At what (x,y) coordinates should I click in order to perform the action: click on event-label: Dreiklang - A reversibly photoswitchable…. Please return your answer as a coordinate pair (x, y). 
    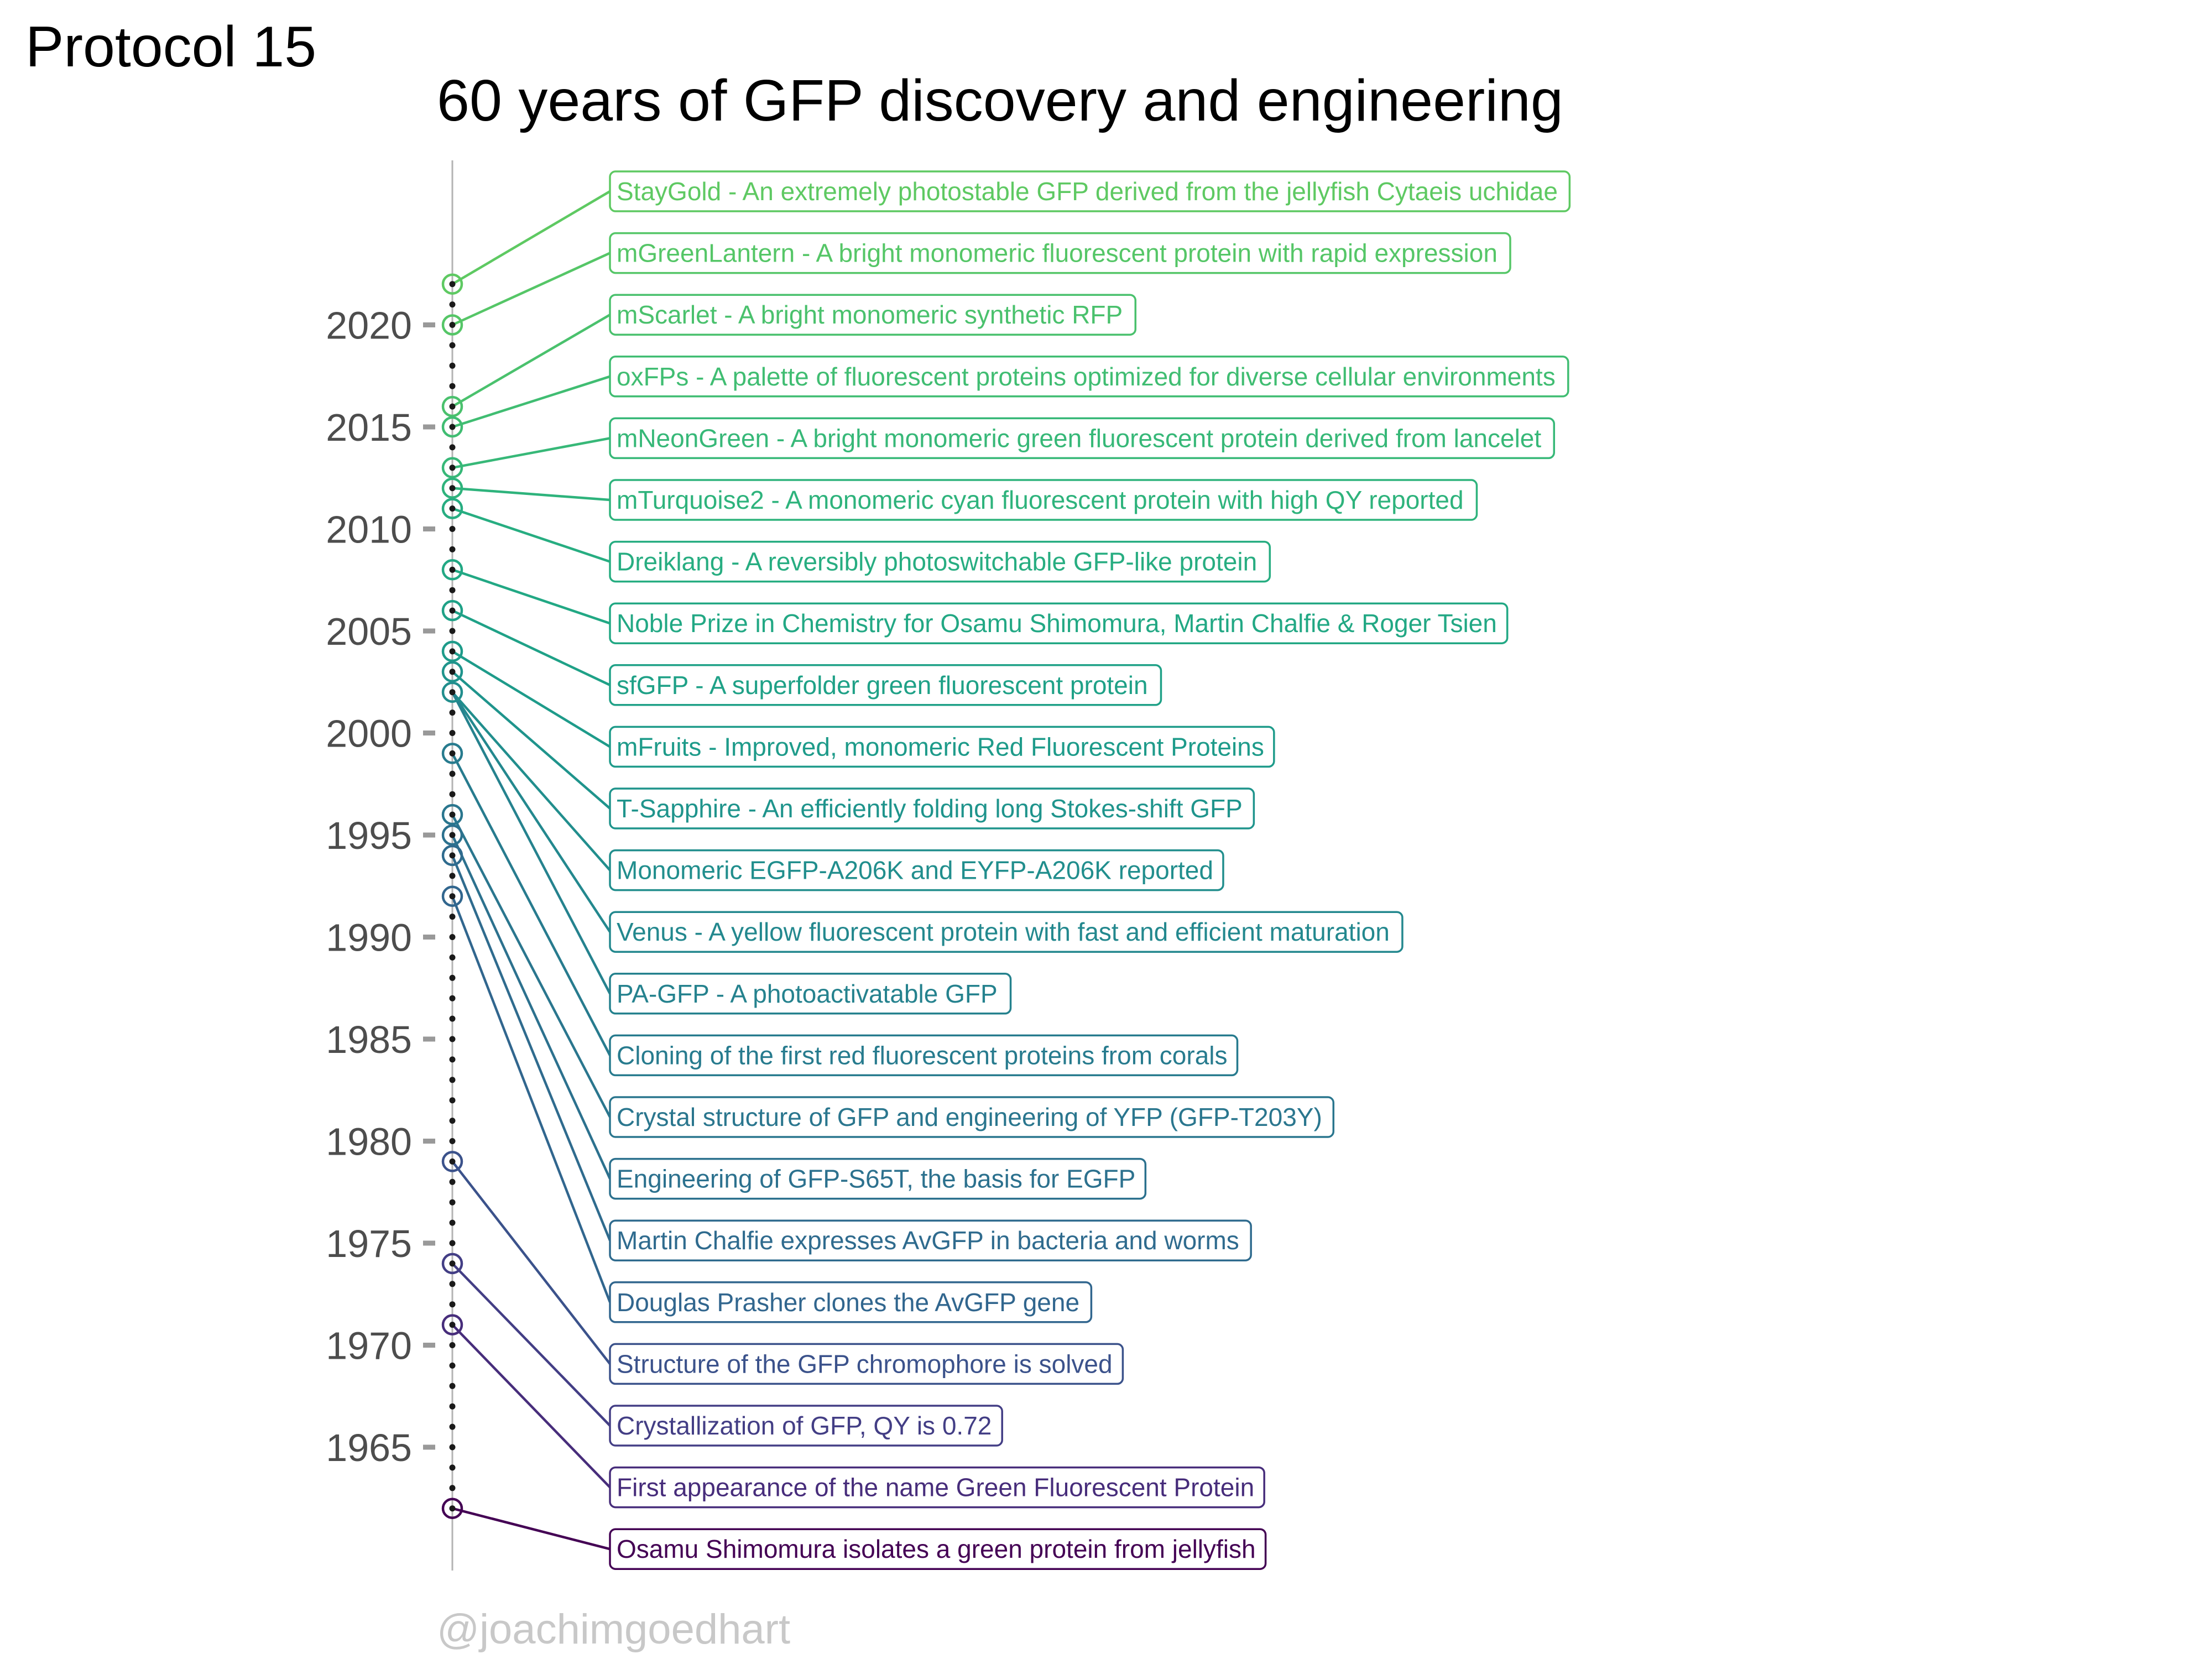
    Looking at the image, I should click on (937, 561).